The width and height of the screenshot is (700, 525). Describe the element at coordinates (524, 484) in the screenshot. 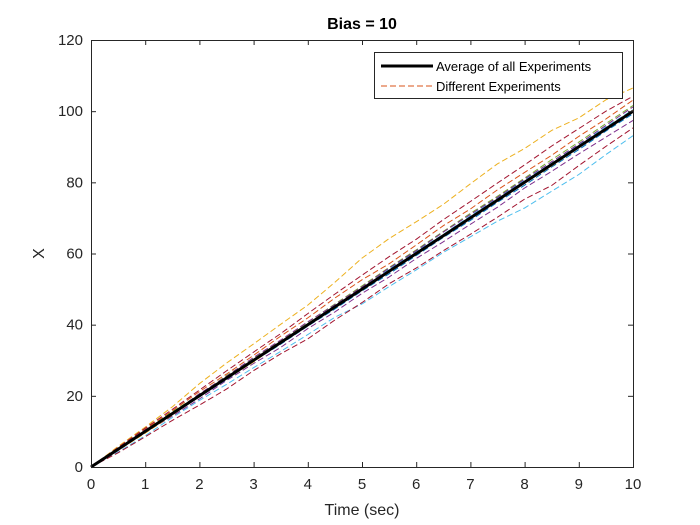

I see `x-tick-label: 8` at that location.